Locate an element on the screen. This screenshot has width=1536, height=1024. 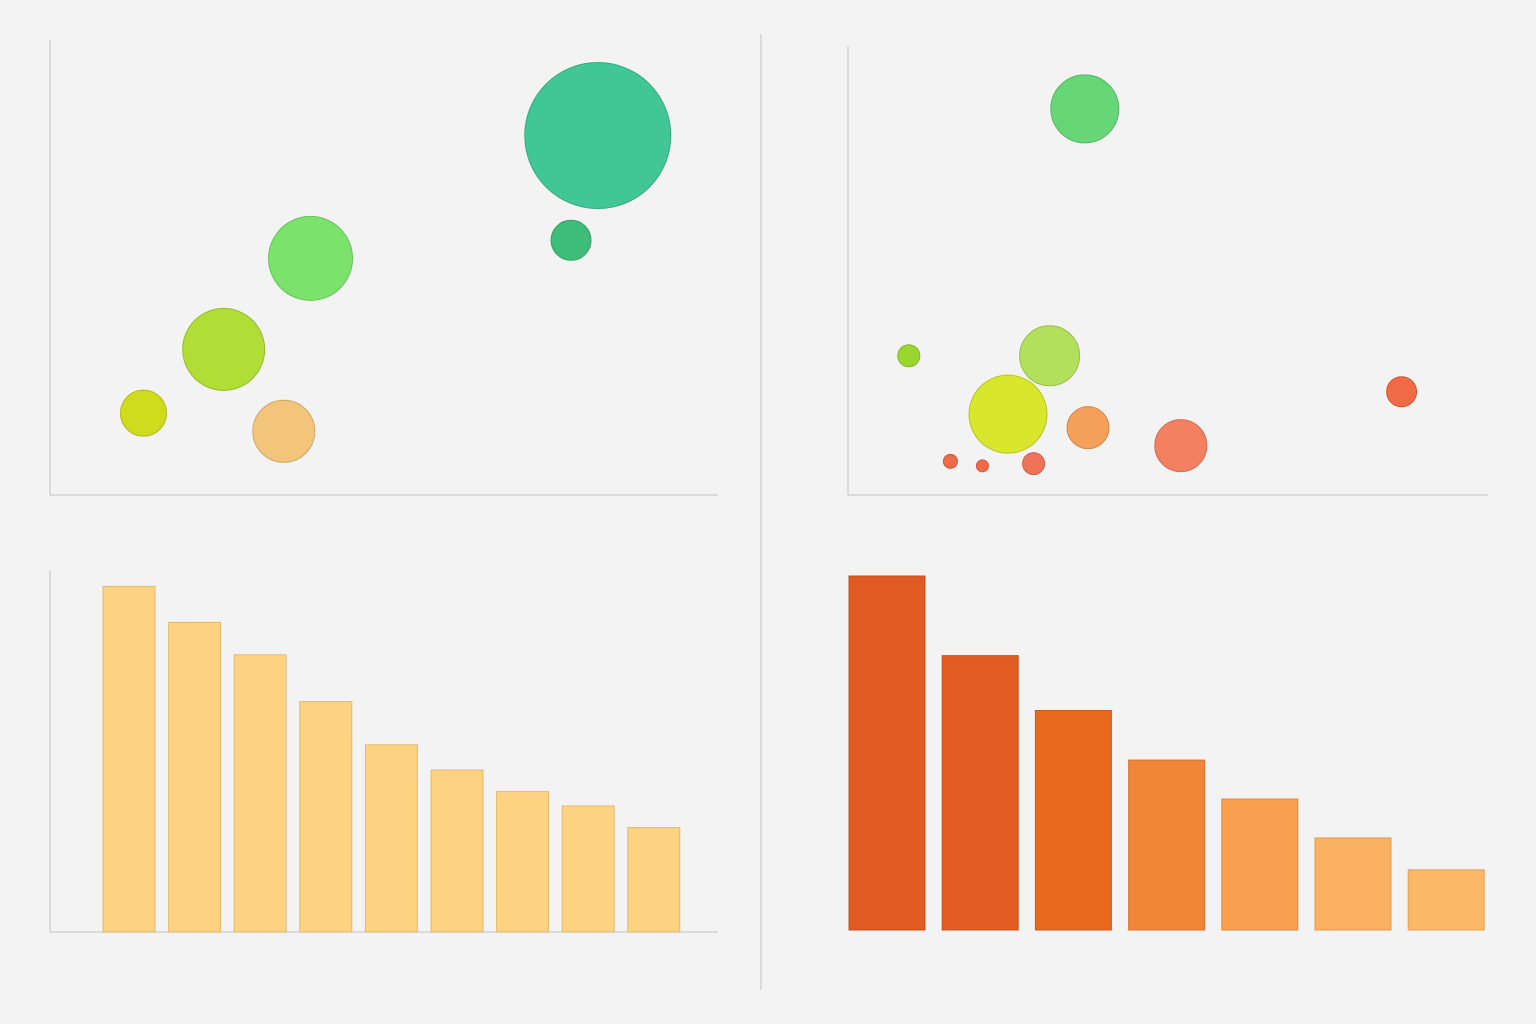
bar-chart-bottom-right is located at coordinates (1166, 753).